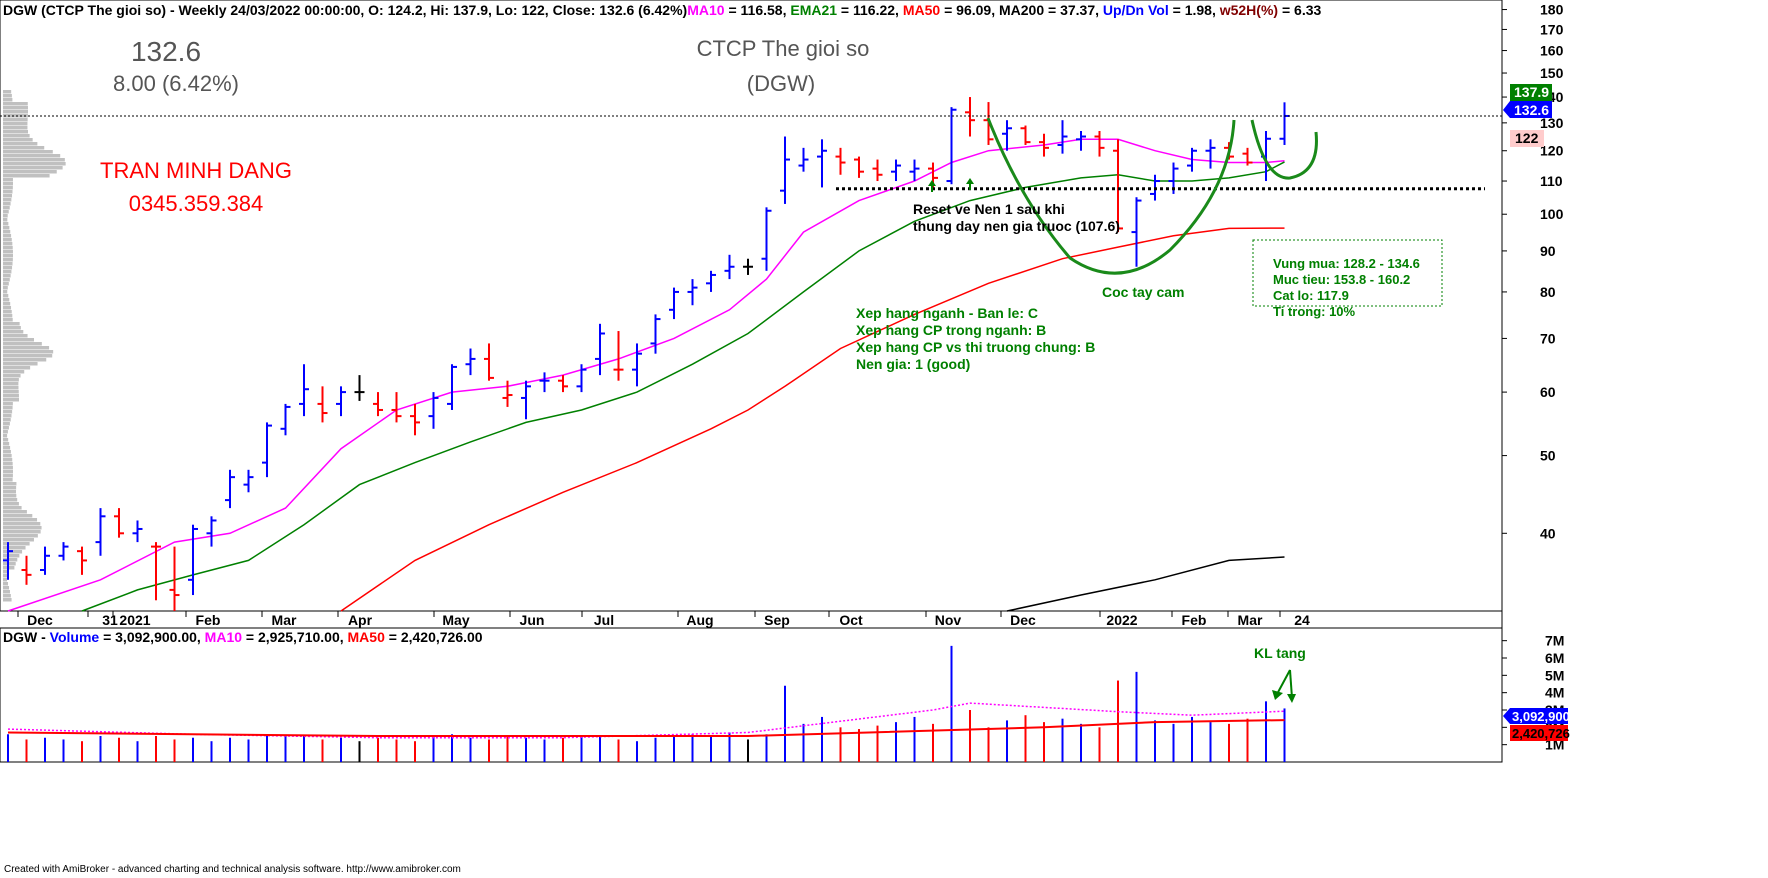  What do you see at coordinates (970, 184) in the screenshot?
I see `up-arrow-icon` at bounding box center [970, 184].